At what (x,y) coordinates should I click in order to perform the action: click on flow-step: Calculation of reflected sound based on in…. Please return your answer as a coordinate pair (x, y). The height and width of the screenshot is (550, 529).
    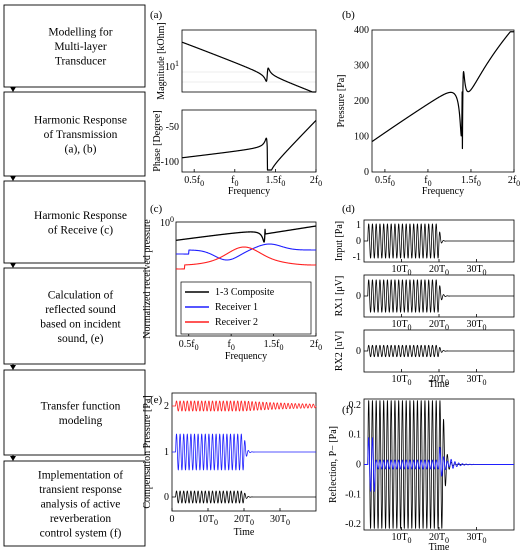
    Looking at the image, I should click on (74, 316).